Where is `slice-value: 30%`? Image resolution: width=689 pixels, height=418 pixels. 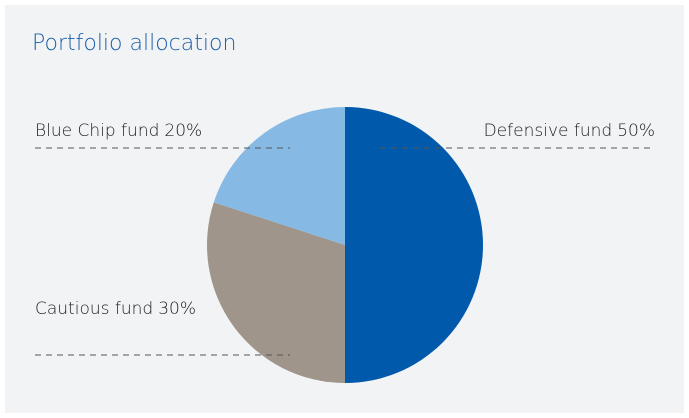 slice-value: 30% is located at coordinates (177, 309).